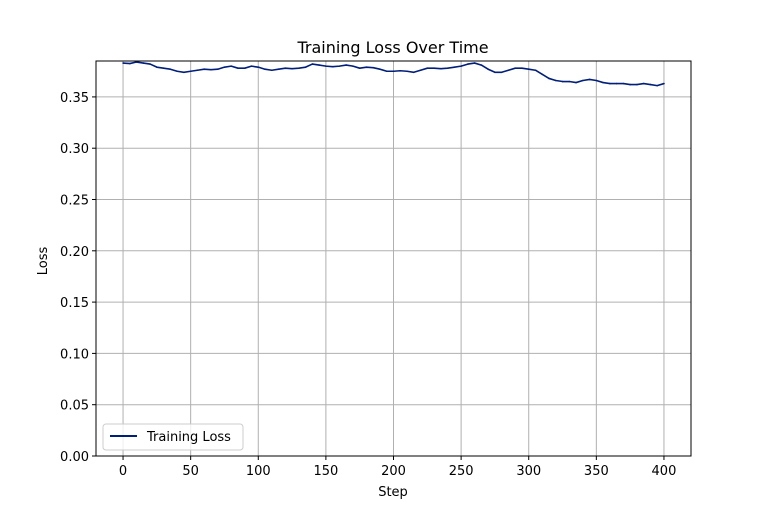 The width and height of the screenshot is (768, 512). What do you see at coordinates (74, 354) in the screenshot?
I see `y-tick-label: 0.10` at bounding box center [74, 354].